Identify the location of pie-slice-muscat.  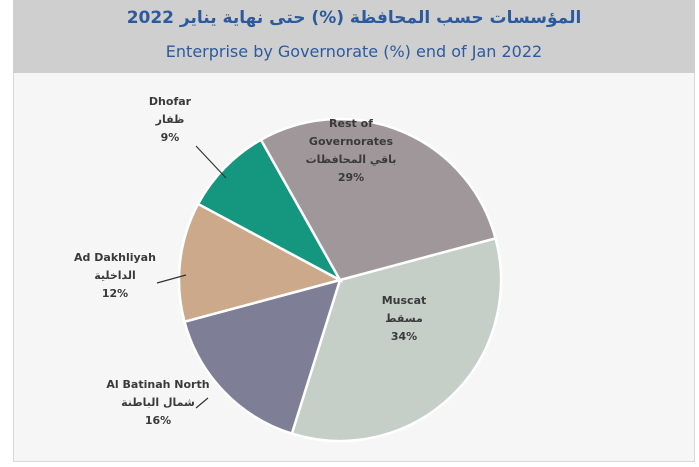
(396, 339).